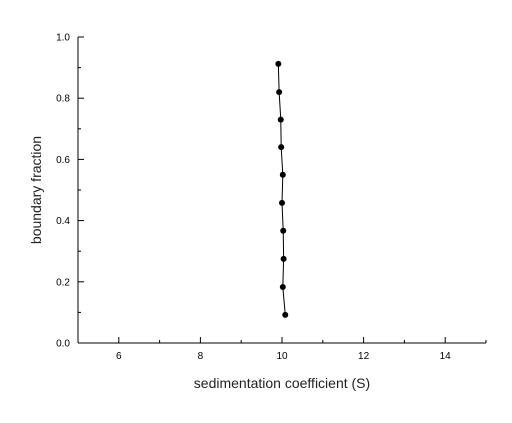 This screenshot has height=423, width=512. What do you see at coordinates (81, 190) in the screenshot?
I see `y-axis-ticks` at bounding box center [81, 190].